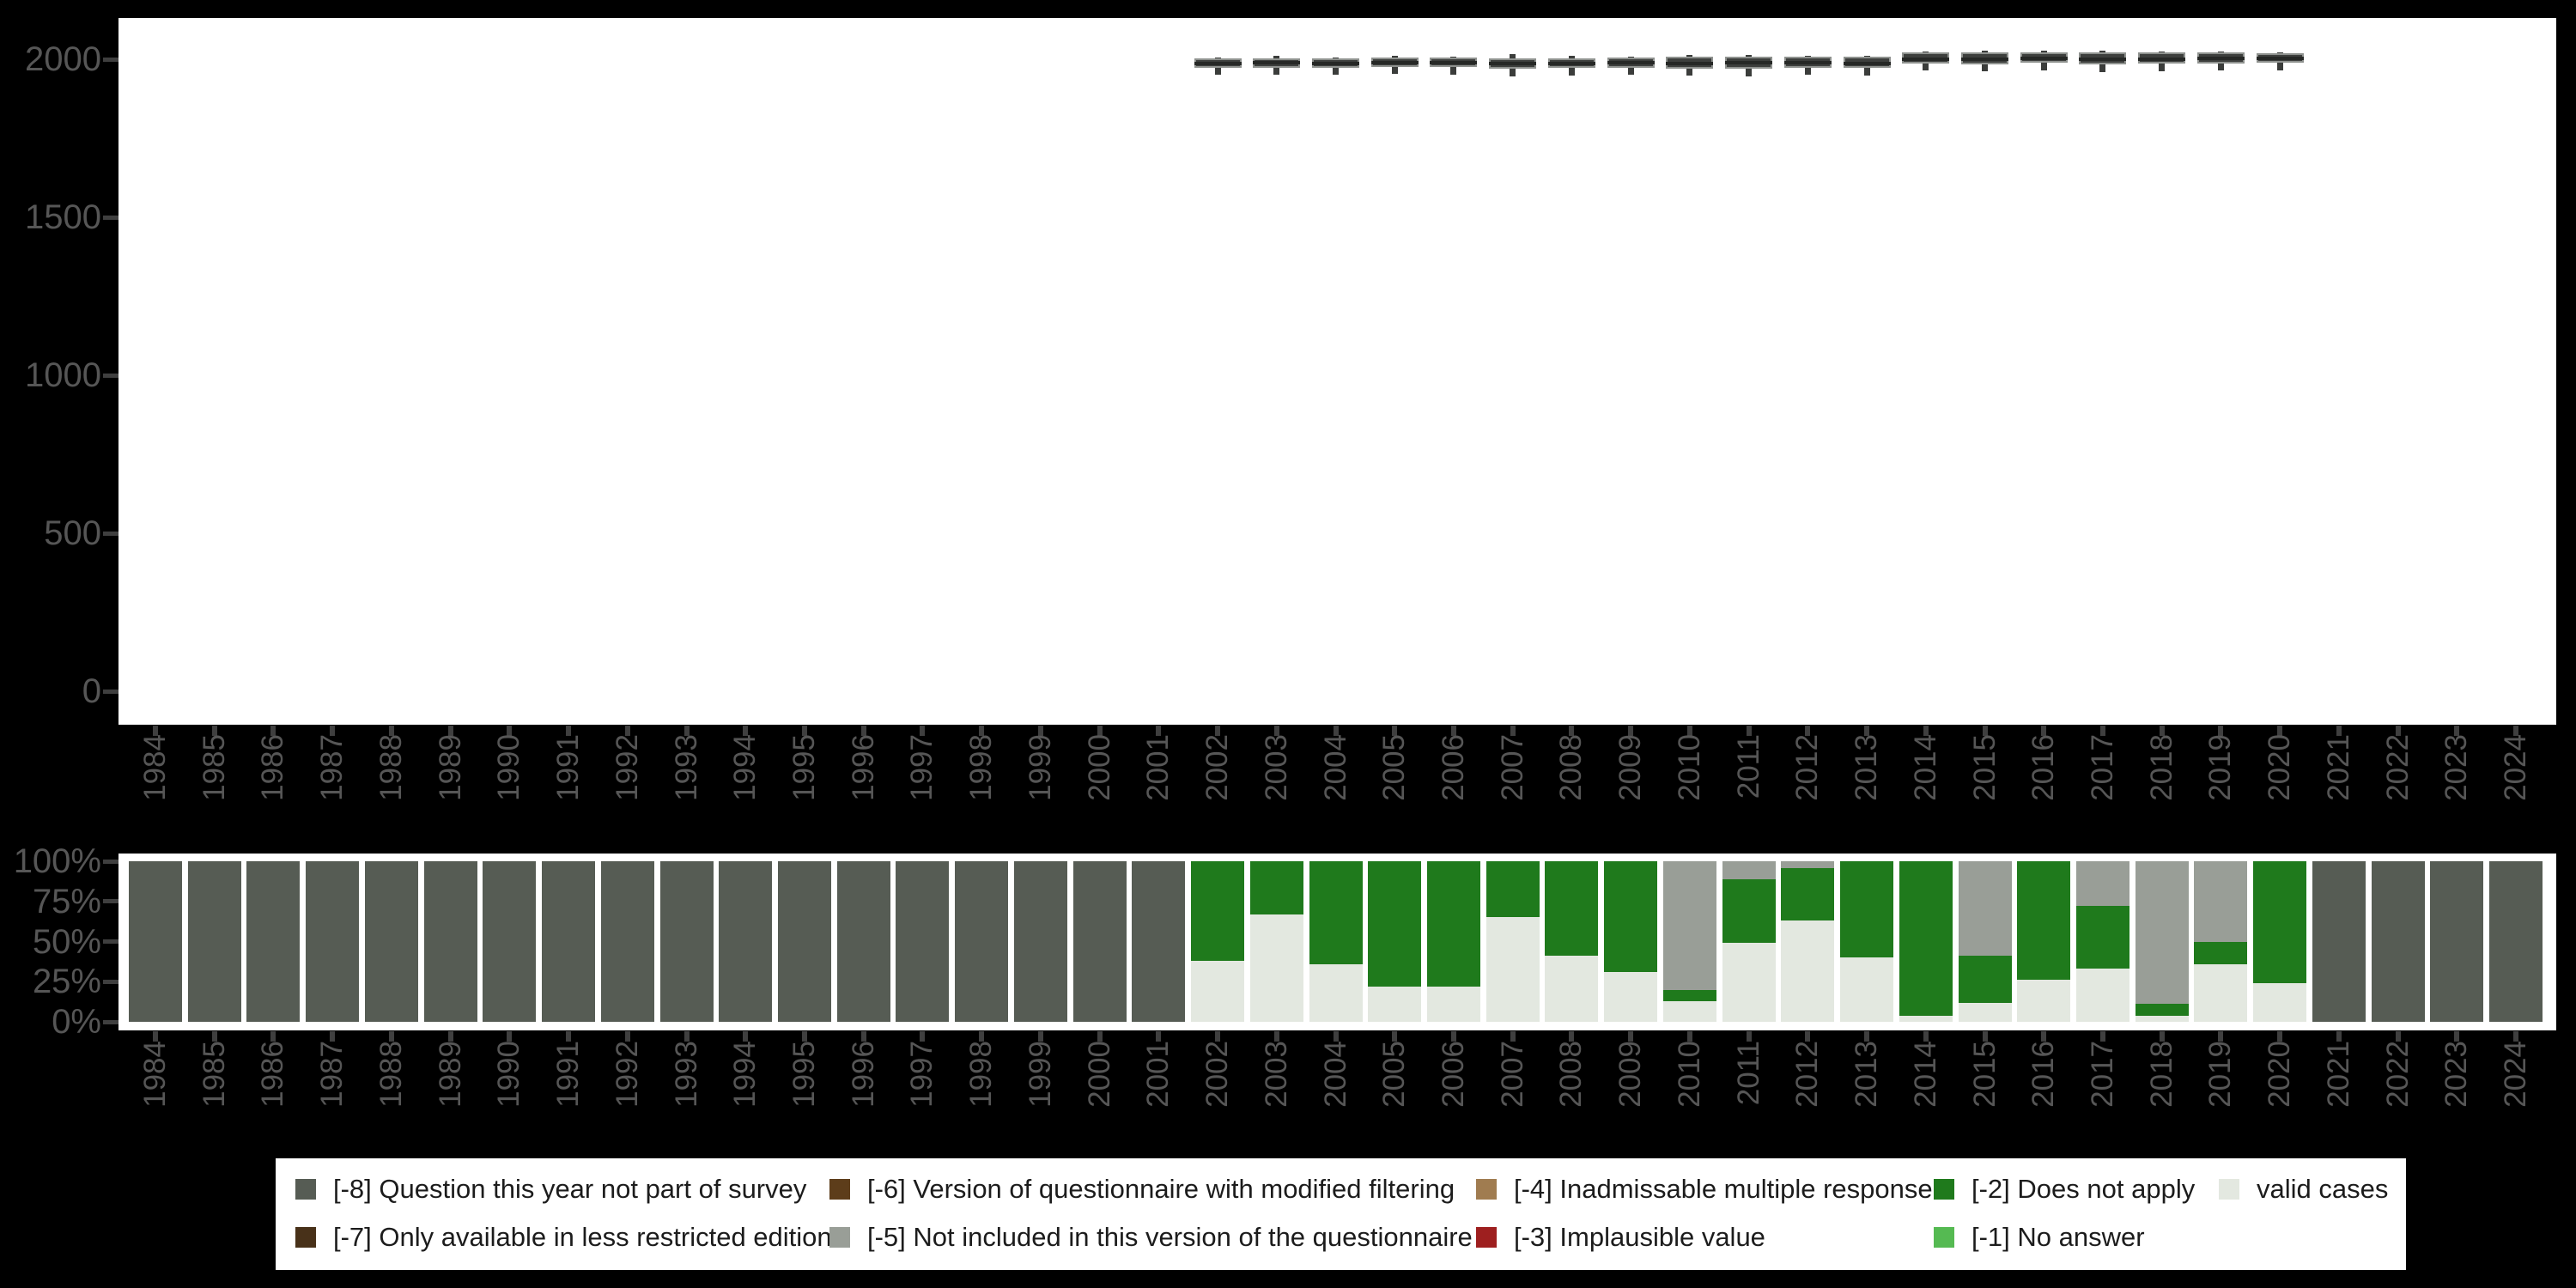 This screenshot has height=1288, width=2576. Describe the element at coordinates (2161, 1074) in the screenshot. I see `x-axis-year-label: 2018` at that location.